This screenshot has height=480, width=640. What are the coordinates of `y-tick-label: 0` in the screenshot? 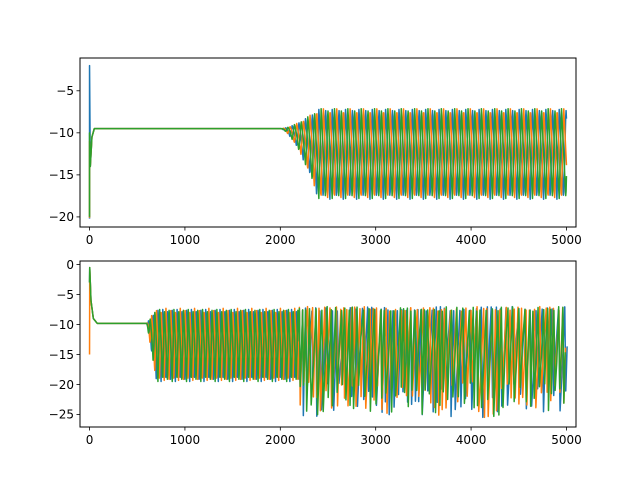 It's located at (70, 265).